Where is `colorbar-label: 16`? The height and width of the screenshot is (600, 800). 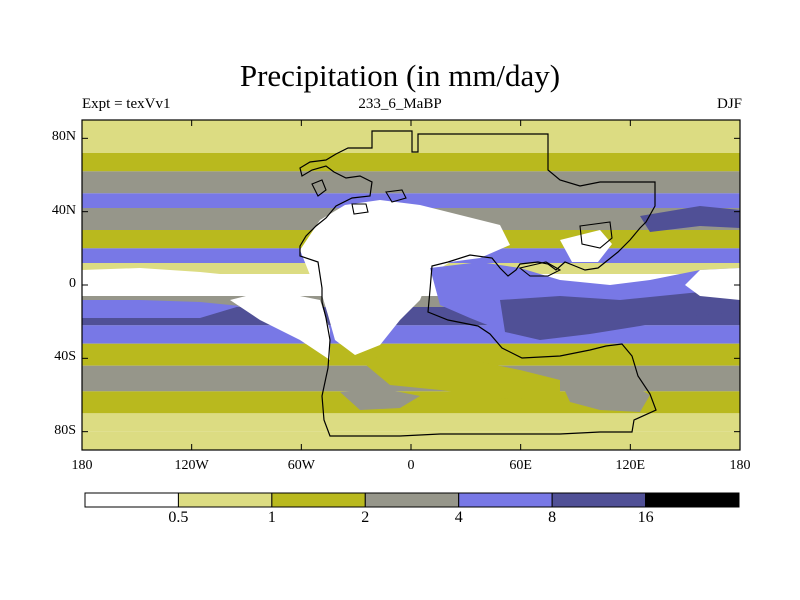 colorbar-label: 16 is located at coordinates (645, 517).